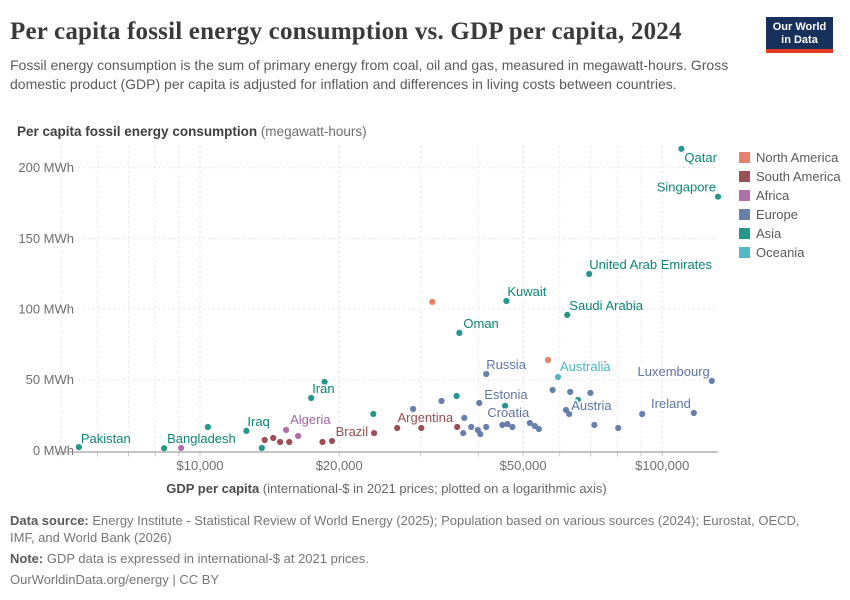 The height and width of the screenshot is (600, 850). Describe the element at coordinates (567, 314) in the screenshot. I see `data-point-saudi-arabia` at that location.